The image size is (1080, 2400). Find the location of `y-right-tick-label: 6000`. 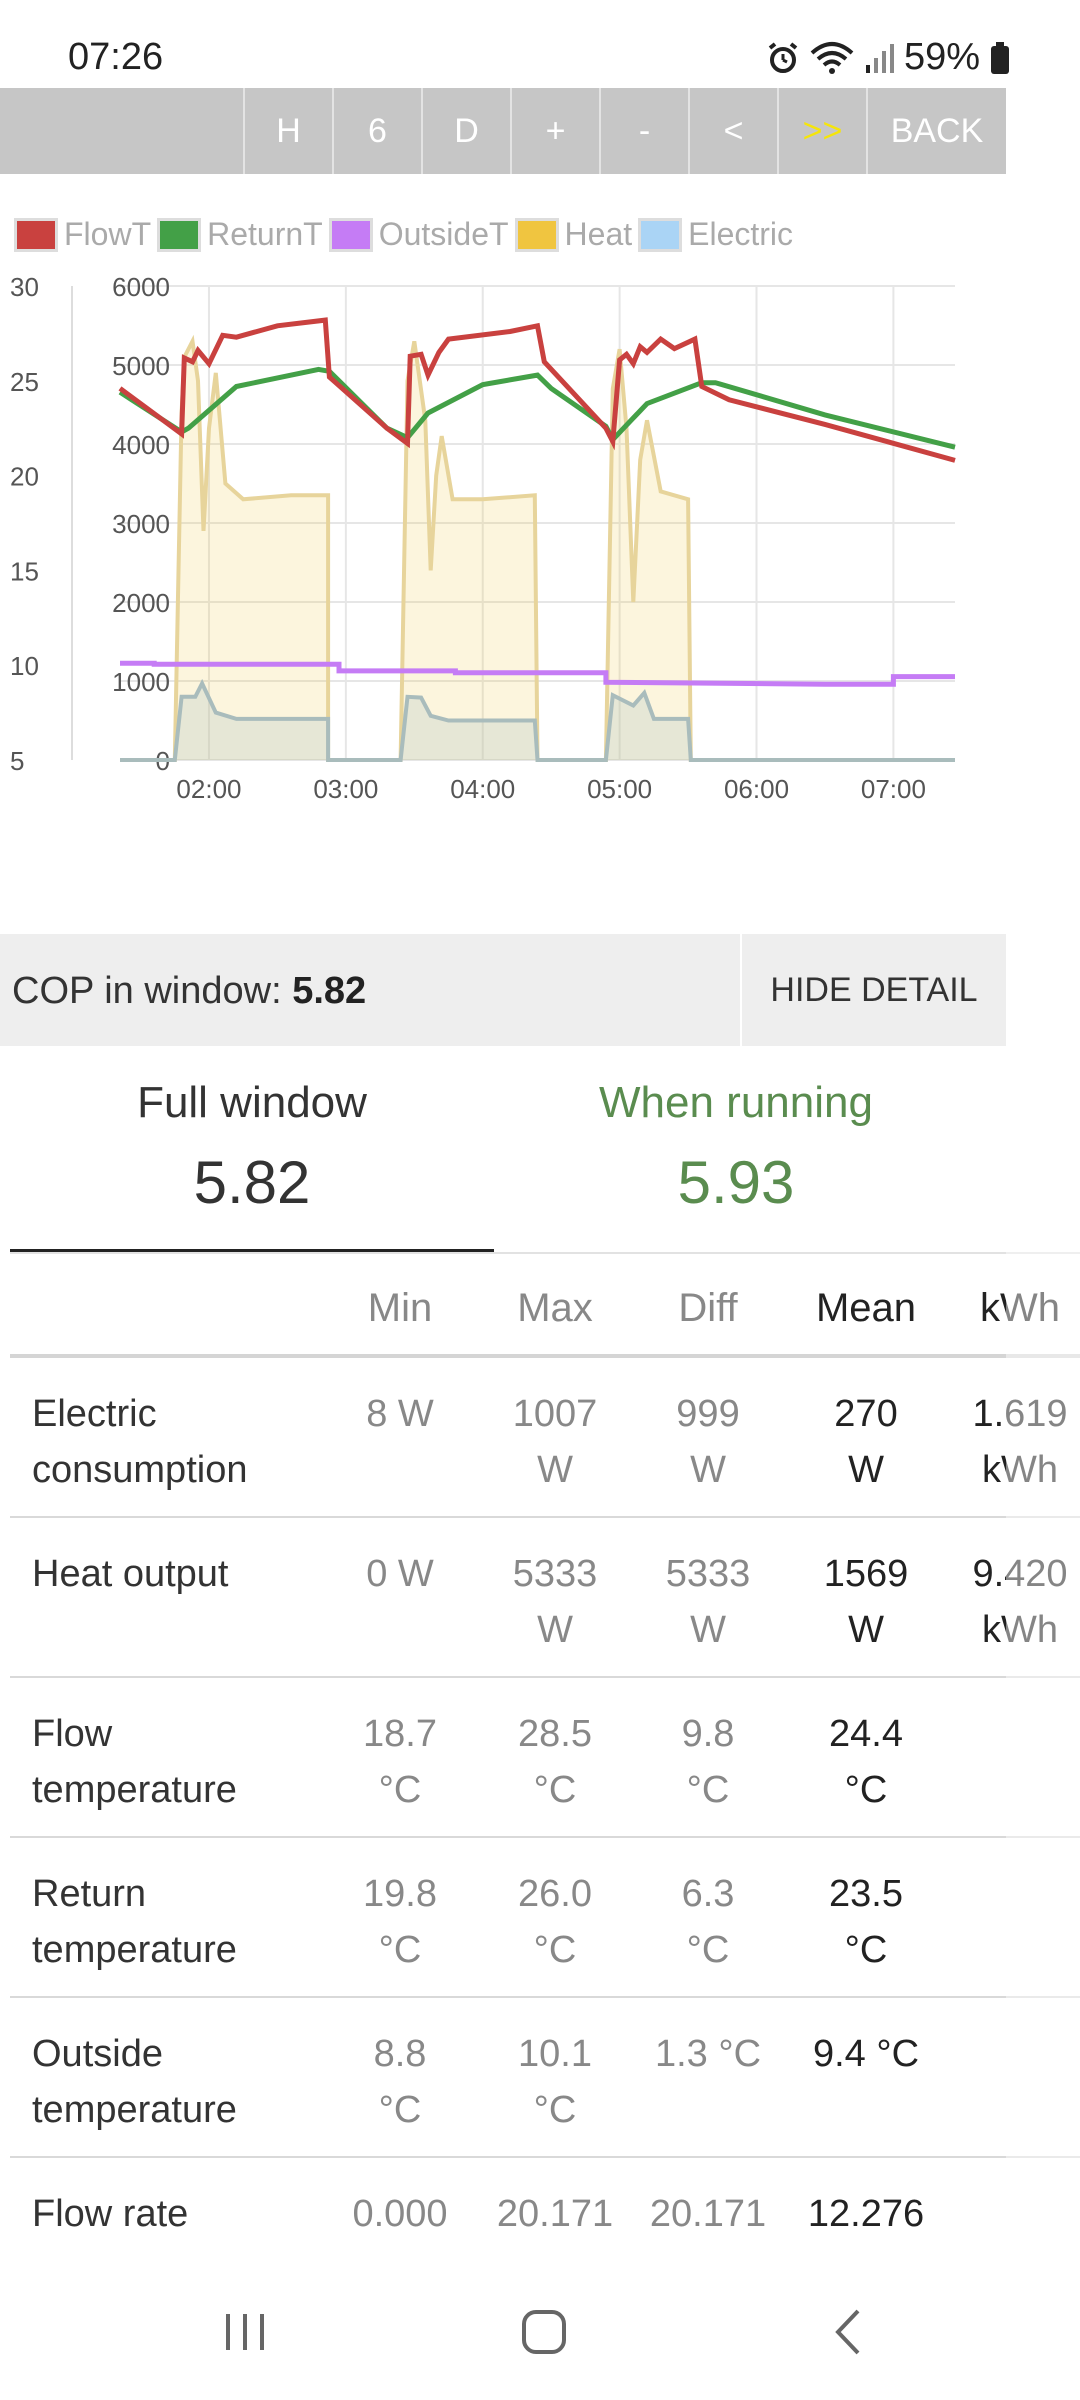

y-right-tick-label: 6000 is located at coordinates (141, 287).